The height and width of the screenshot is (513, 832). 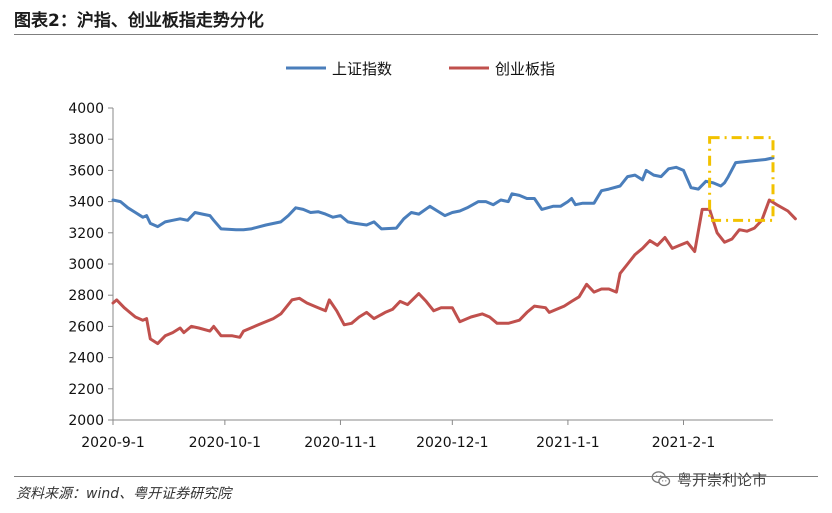 I want to click on y-tick-label: 2600, so click(x=86, y=327).